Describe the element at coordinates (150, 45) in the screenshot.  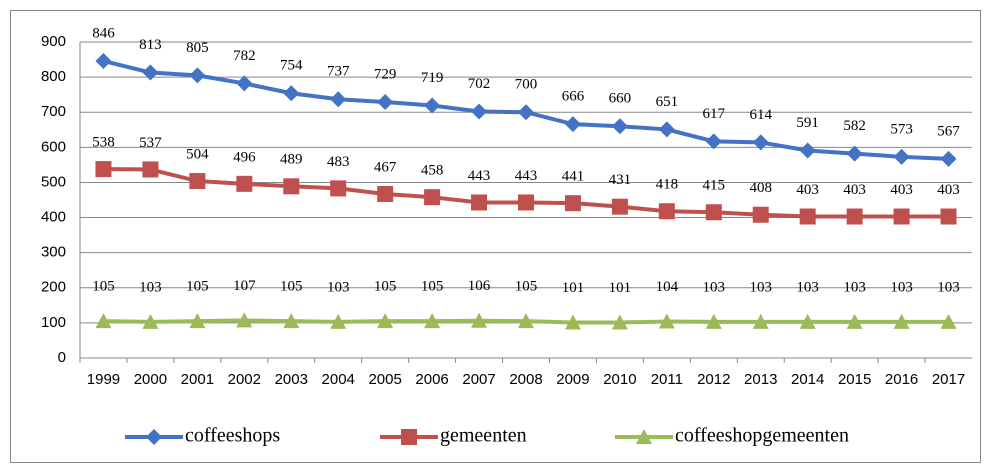
I see `data-label: 813` at that location.